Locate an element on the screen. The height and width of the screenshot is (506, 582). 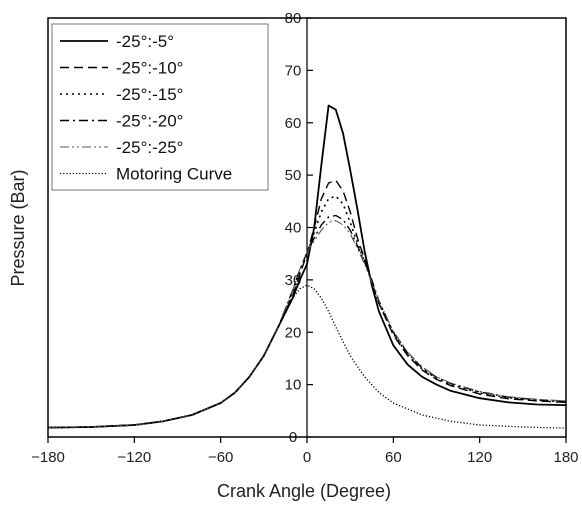
x-tick-label: 0 is located at coordinates (307, 457).